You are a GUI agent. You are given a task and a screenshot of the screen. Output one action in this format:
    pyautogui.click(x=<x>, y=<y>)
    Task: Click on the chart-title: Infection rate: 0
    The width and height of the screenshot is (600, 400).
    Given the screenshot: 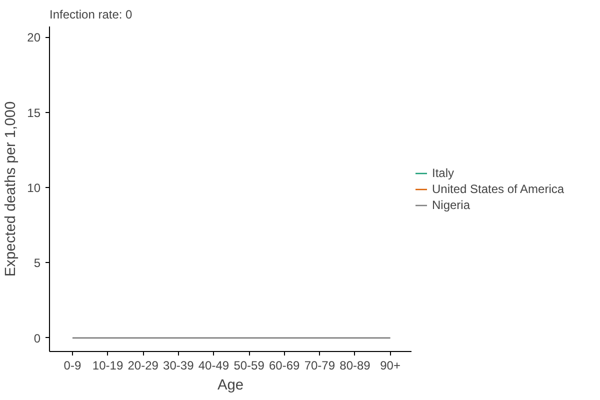 What is the action you would take?
    pyautogui.click(x=91, y=15)
    